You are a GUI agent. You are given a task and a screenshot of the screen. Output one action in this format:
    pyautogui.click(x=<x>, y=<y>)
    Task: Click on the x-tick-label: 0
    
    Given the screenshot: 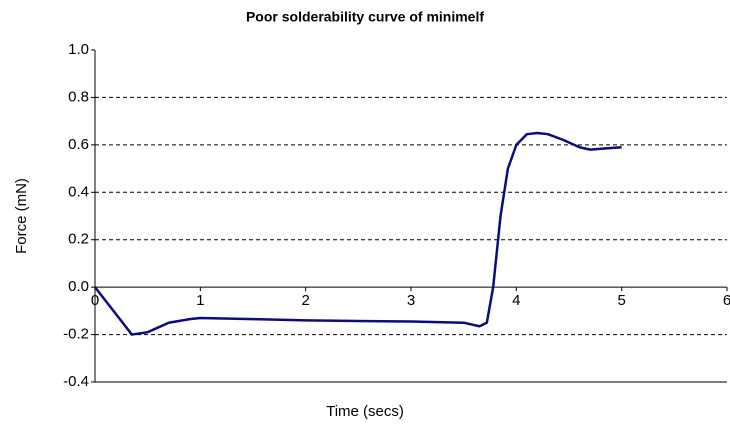 What is the action you would take?
    pyautogui.click(x=95, y=300)
    